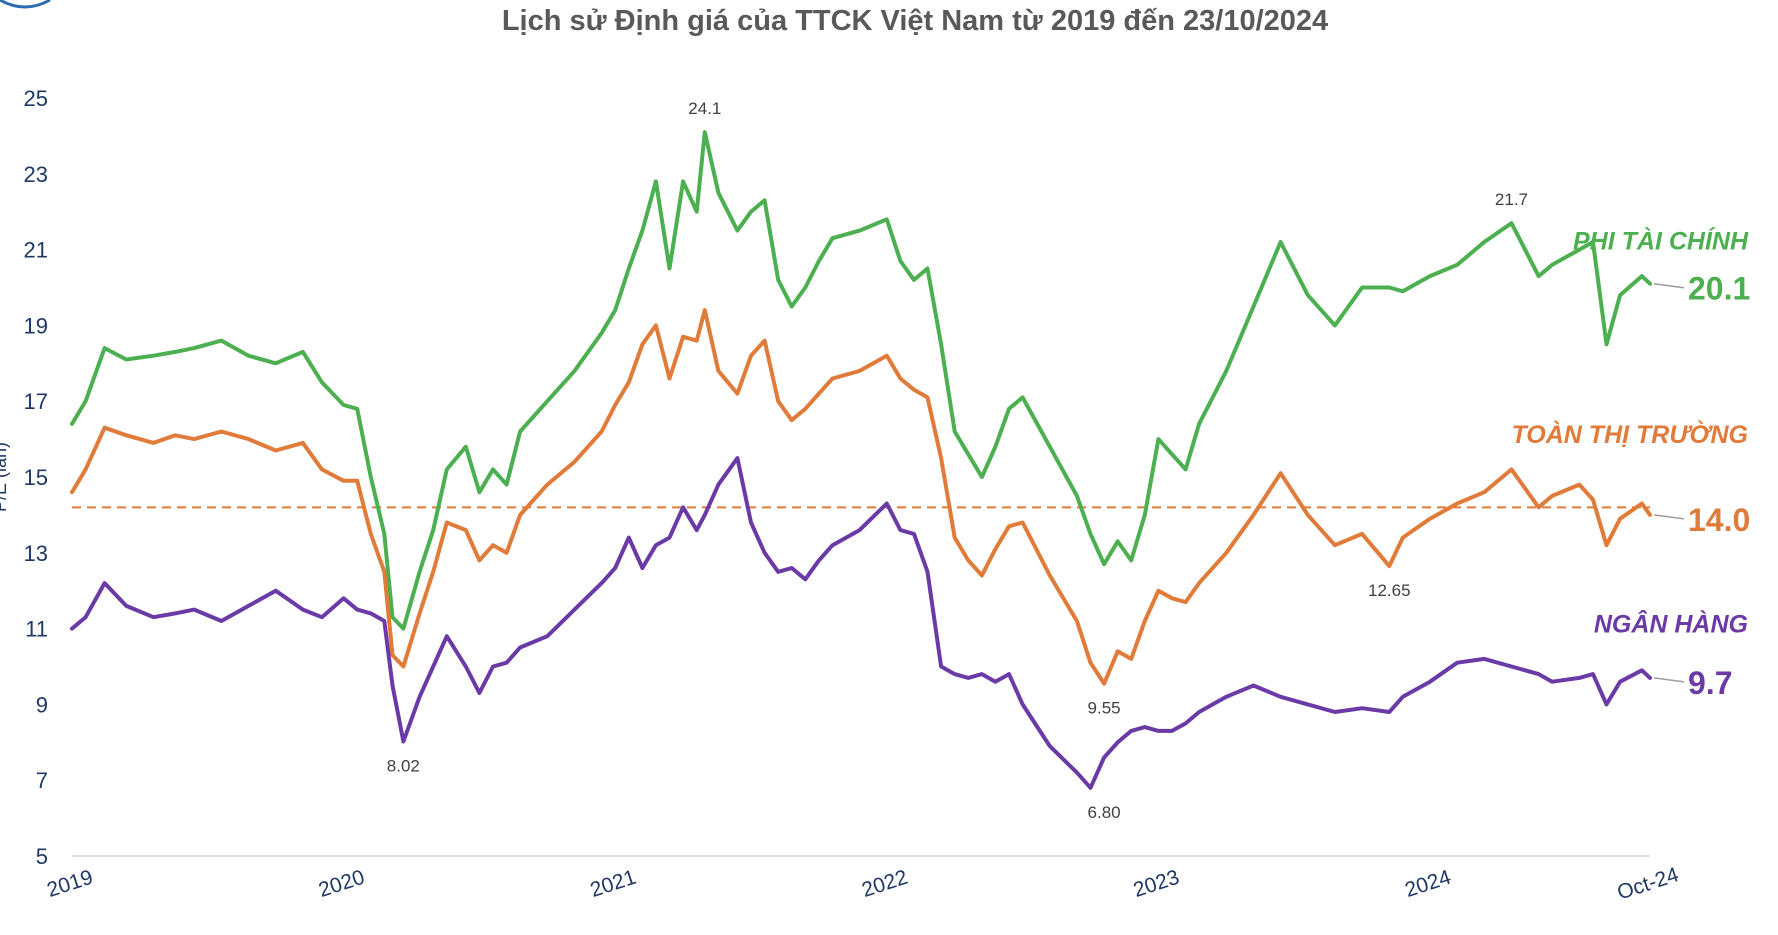  Describe the element at coordinates (25, 4) in the screenshot. I see `logo-icon` at that location.